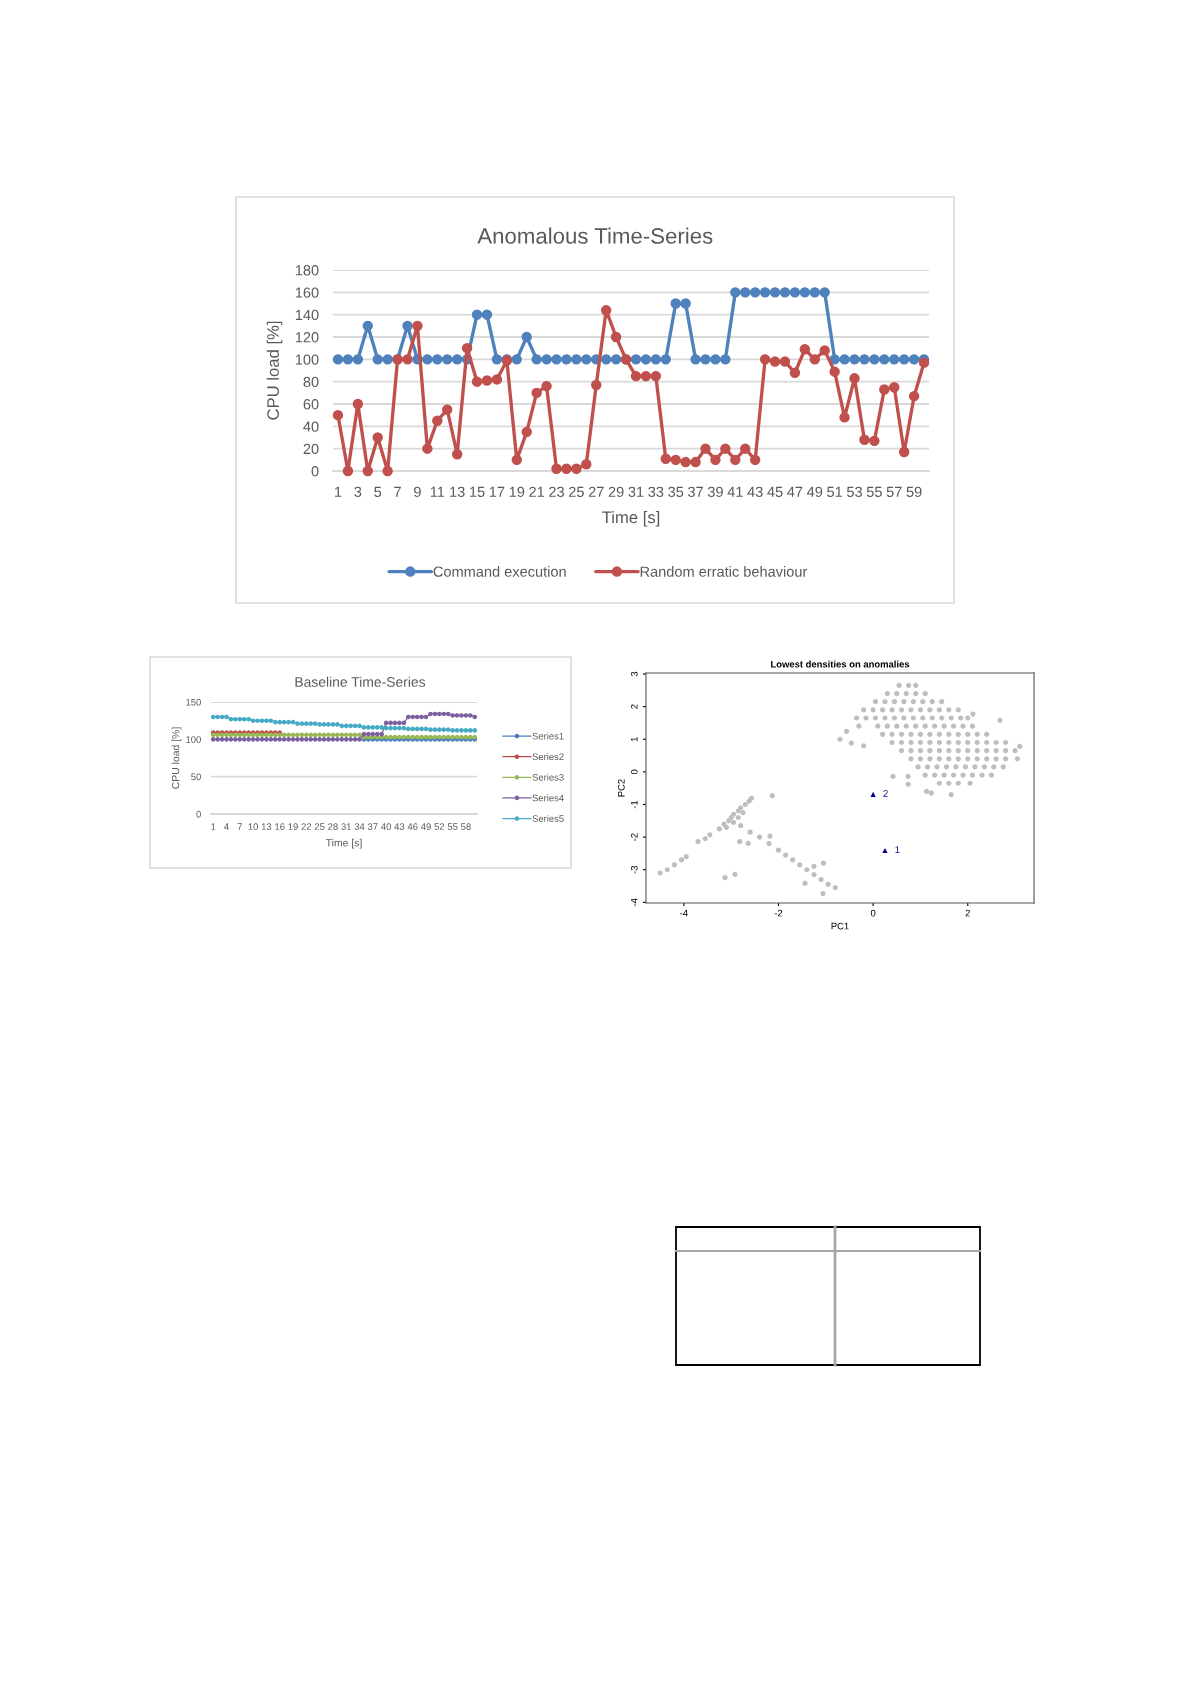  I want to click on x-tick-label: 53, so click(854, 491).